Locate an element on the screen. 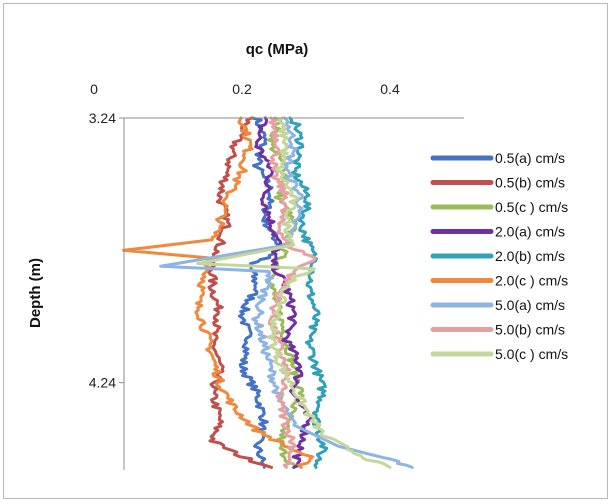 This screenshot has width=613, height=504. legend-label: 5.0(a) cm/s is located at coordinates (530, 305).